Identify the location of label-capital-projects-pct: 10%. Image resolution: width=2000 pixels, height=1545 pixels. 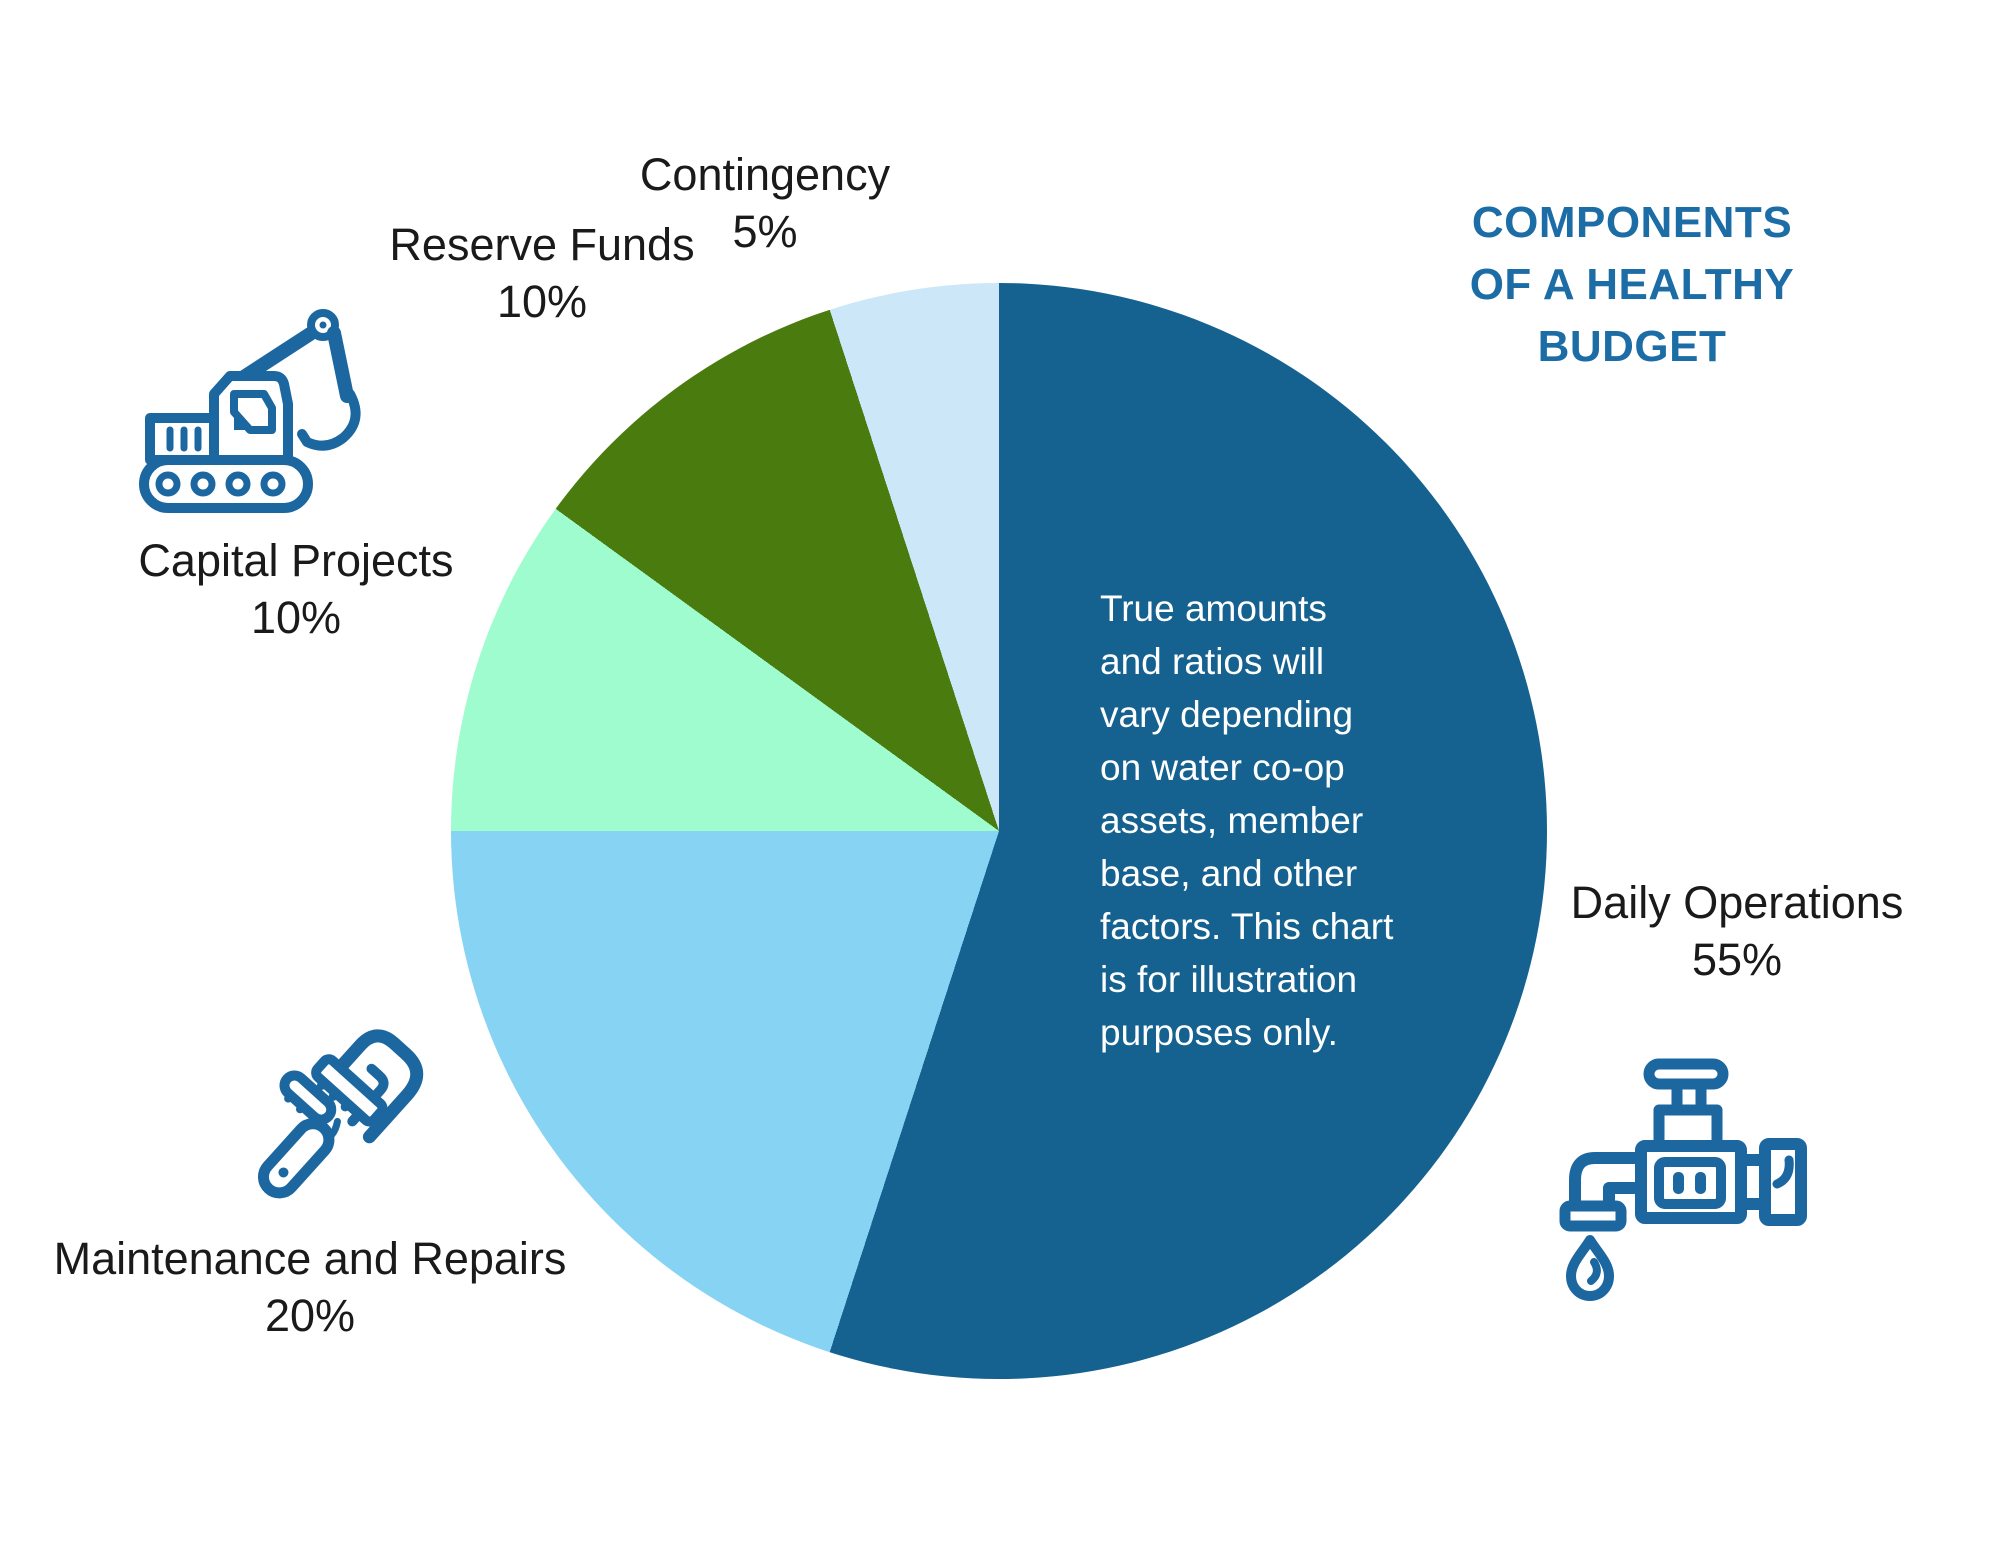
(296, 617).